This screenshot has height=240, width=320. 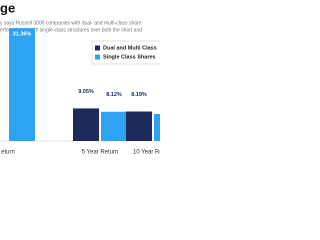 I want to click on value-label: 31.36%, so click(x=22, y=35).